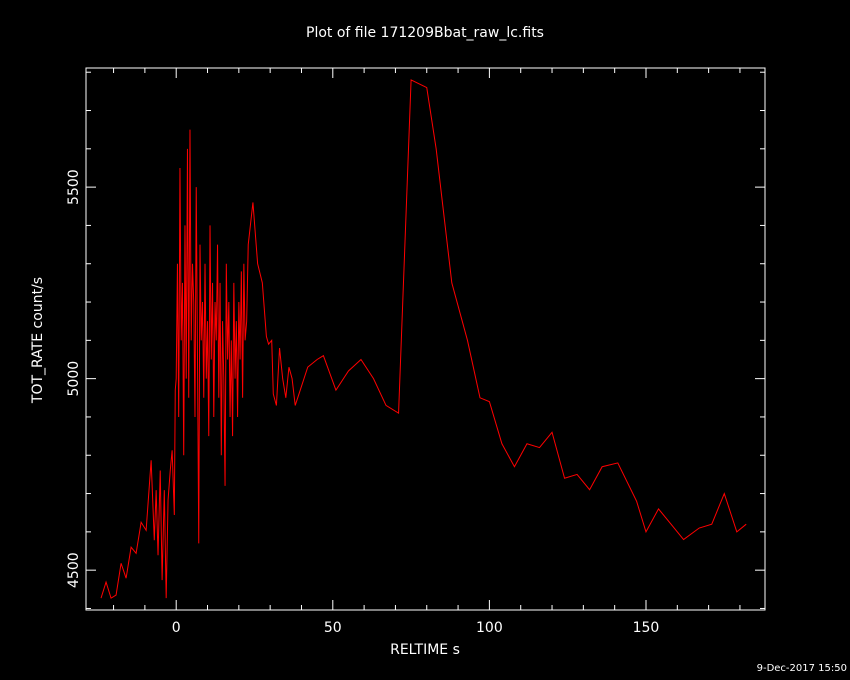 Image resolution: width=850 pixels, height=680 pixels. I want to click on y-tick-label: 4500, so click(74, 570).